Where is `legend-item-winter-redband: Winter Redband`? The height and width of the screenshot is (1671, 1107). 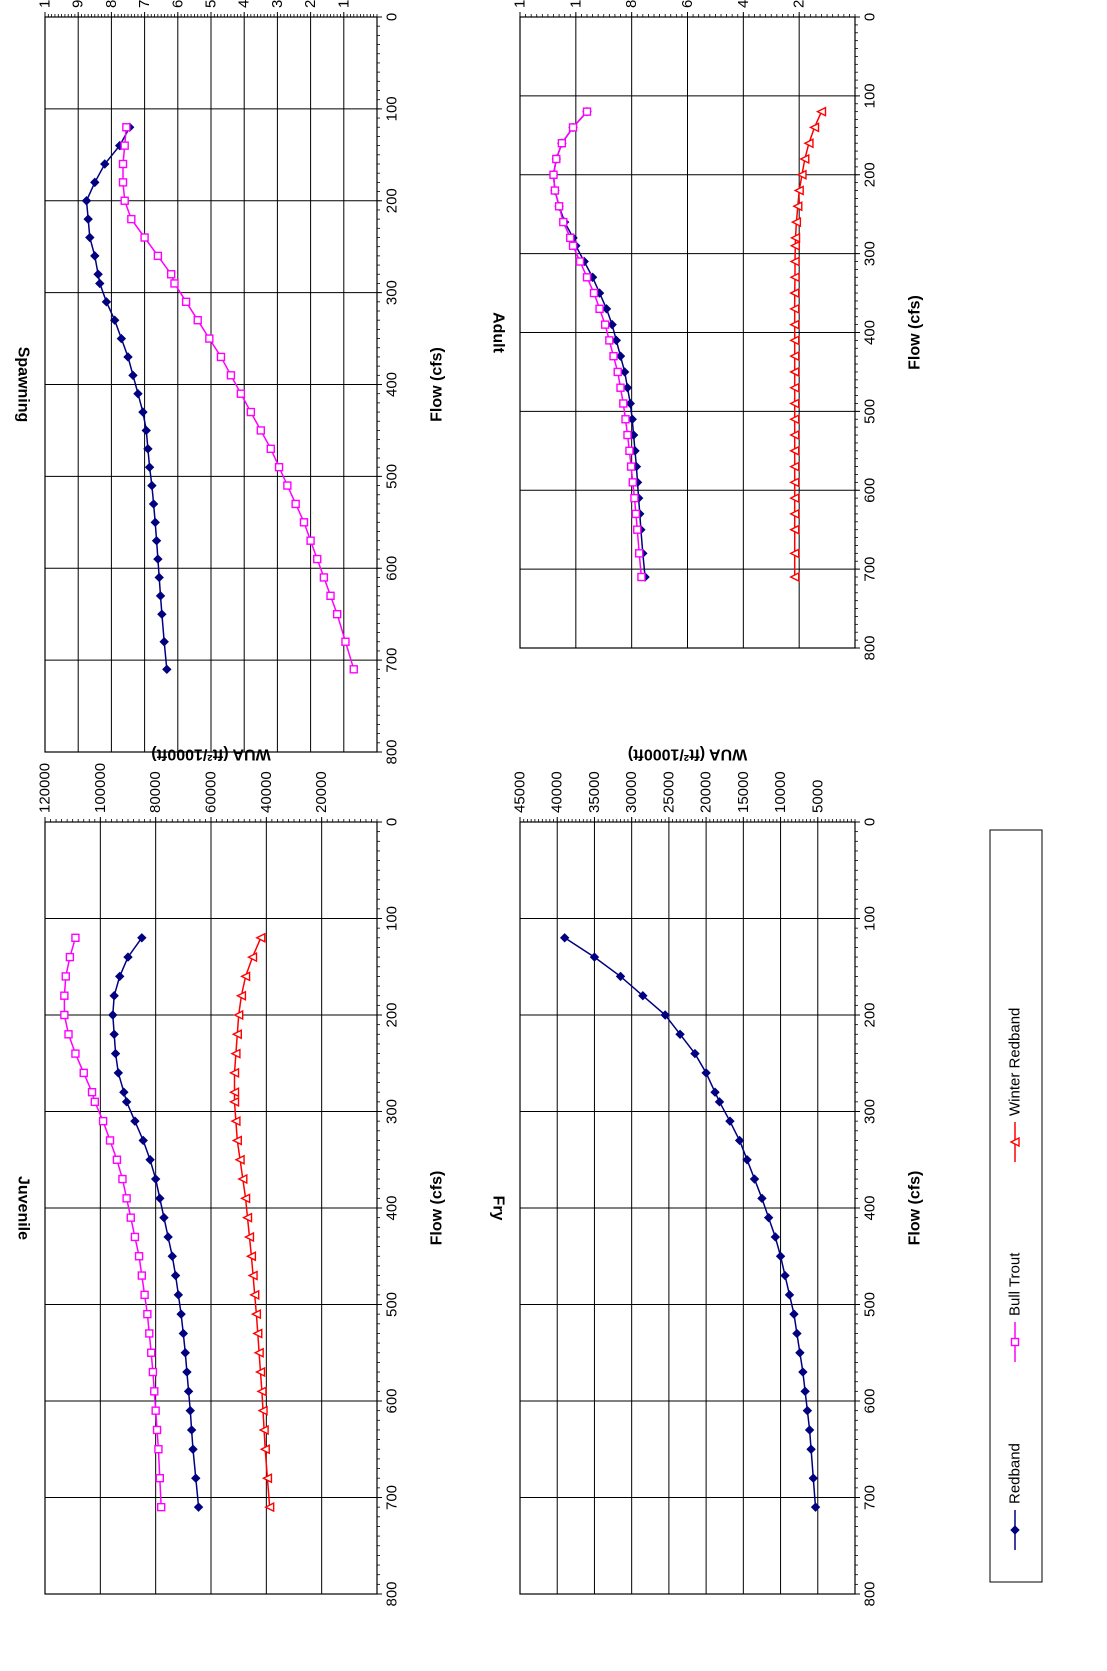 legend-item-winter-redband: Winter Redband is located at coordinates (1015, 1085).